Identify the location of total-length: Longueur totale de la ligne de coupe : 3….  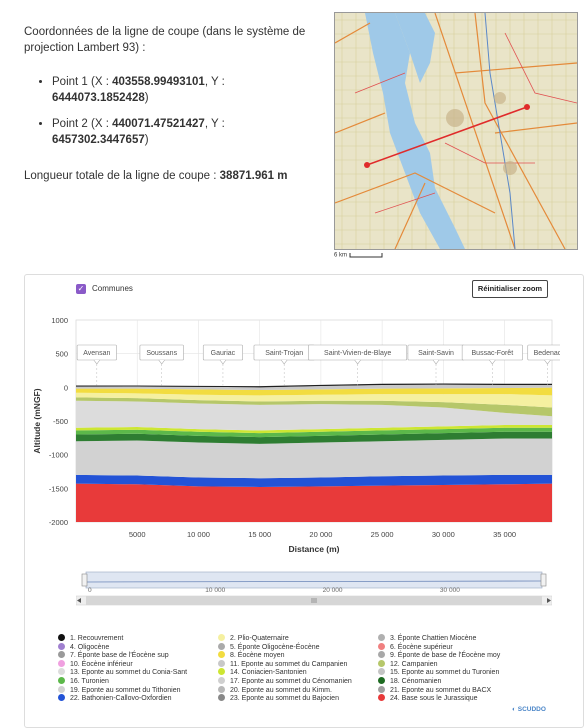
(156, 176).